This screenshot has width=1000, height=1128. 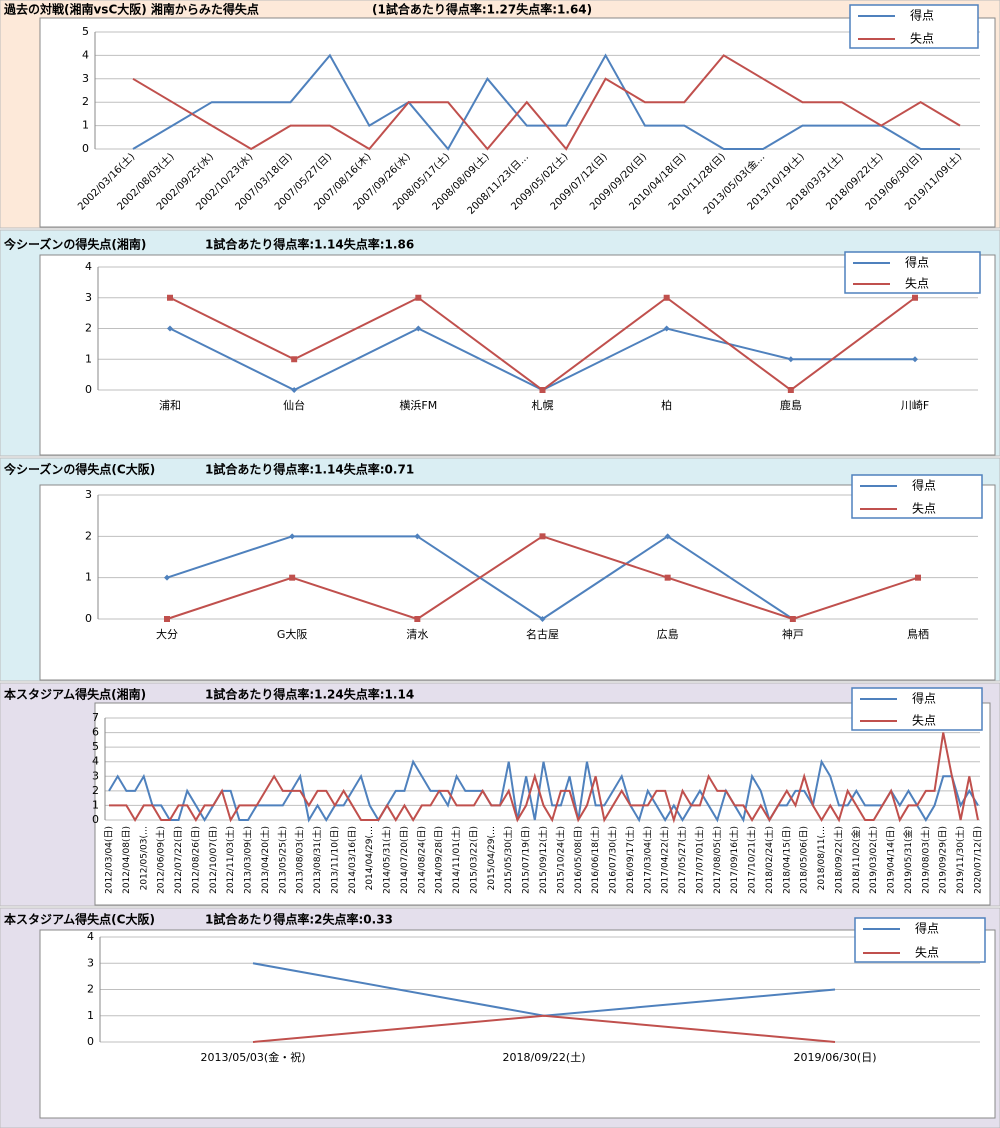 I want to click on chart-subtitle: 1試合あたり得点率:1.24失点率:1.14, so click(x=309, y=694).